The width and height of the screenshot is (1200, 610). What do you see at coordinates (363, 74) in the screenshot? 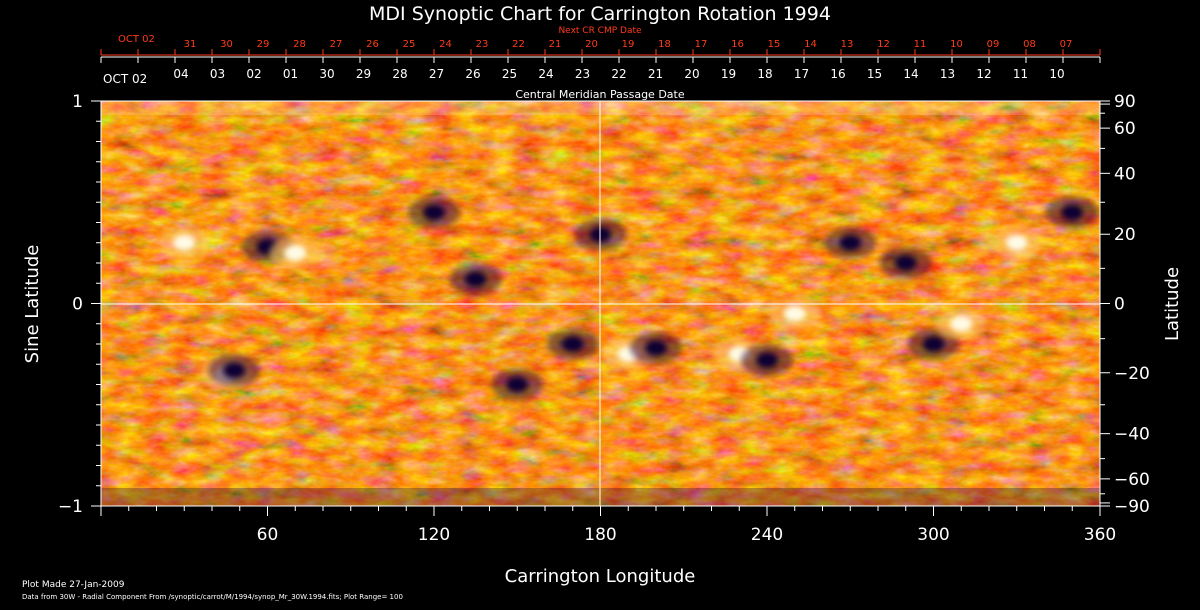
I see `cmp-date: 29` at bounding box center [363, 74].